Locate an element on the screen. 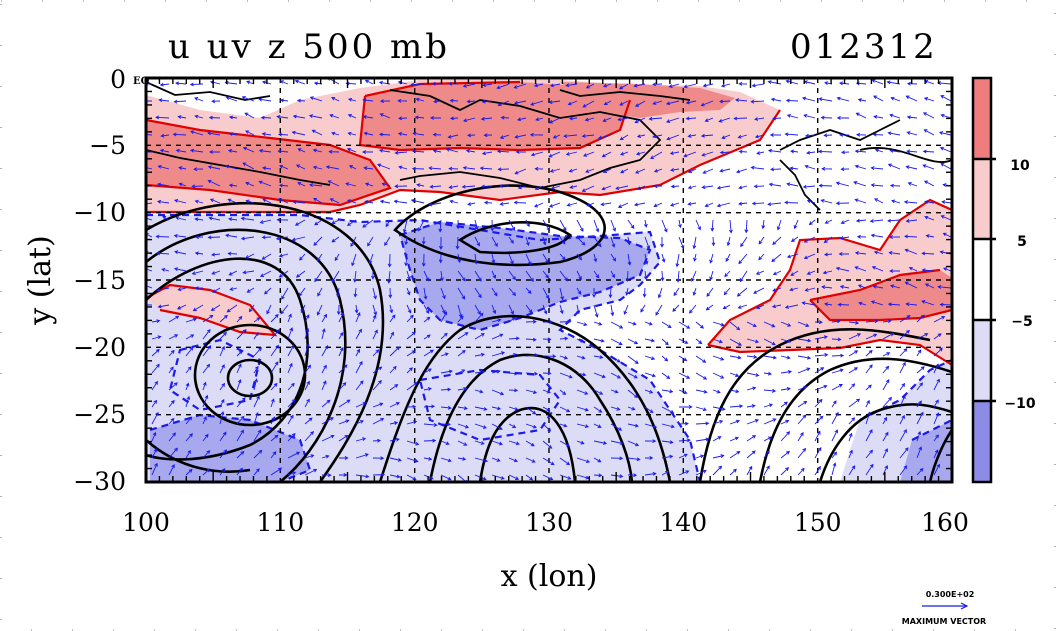  y-tick-label: −5 is located at coordinates (107, 145).